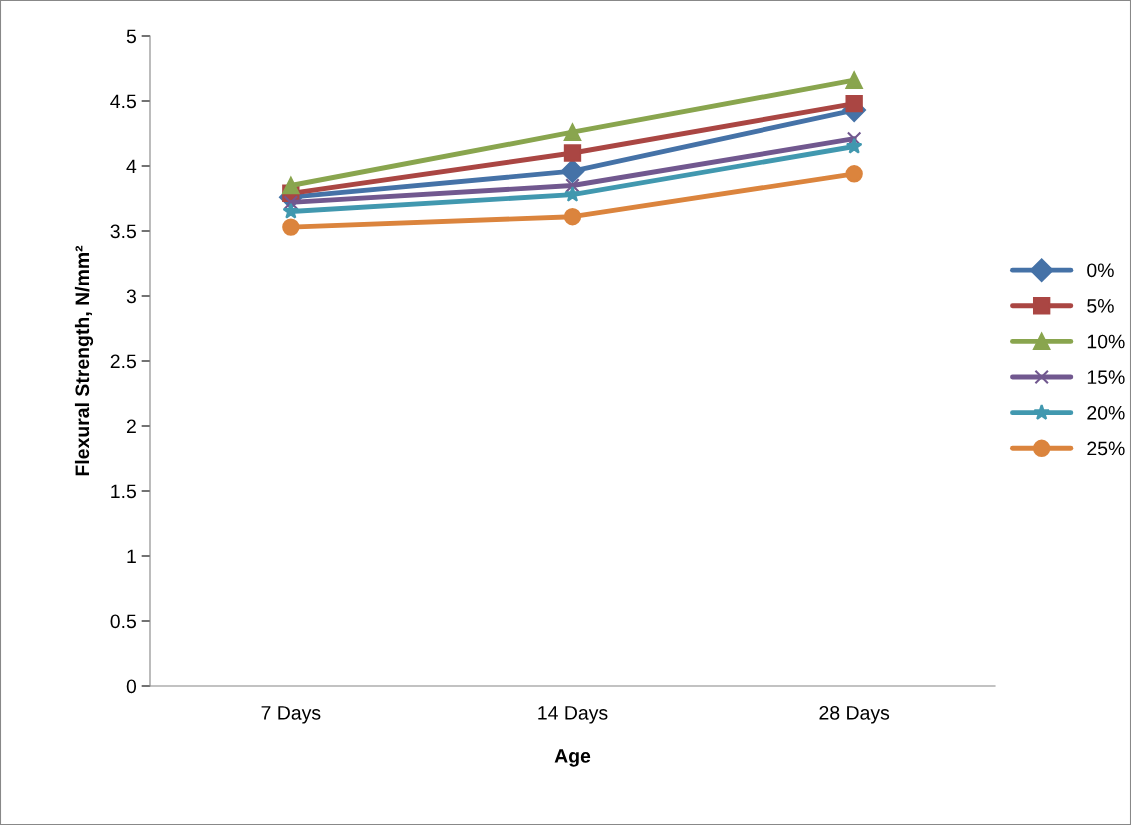 The width and height of the screenshot is (1131, 825). I want to click on y-tick-label: 5, so click(131, 36).